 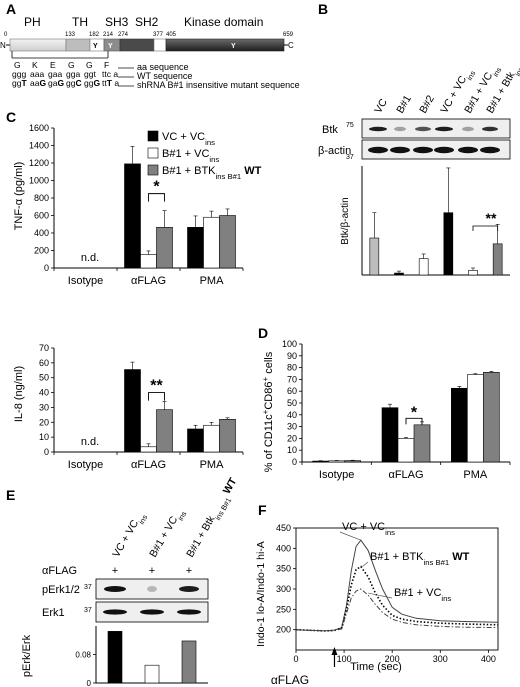 I want to click on panel-f-xlabel: Time (sec), so click(x=376, y=667).